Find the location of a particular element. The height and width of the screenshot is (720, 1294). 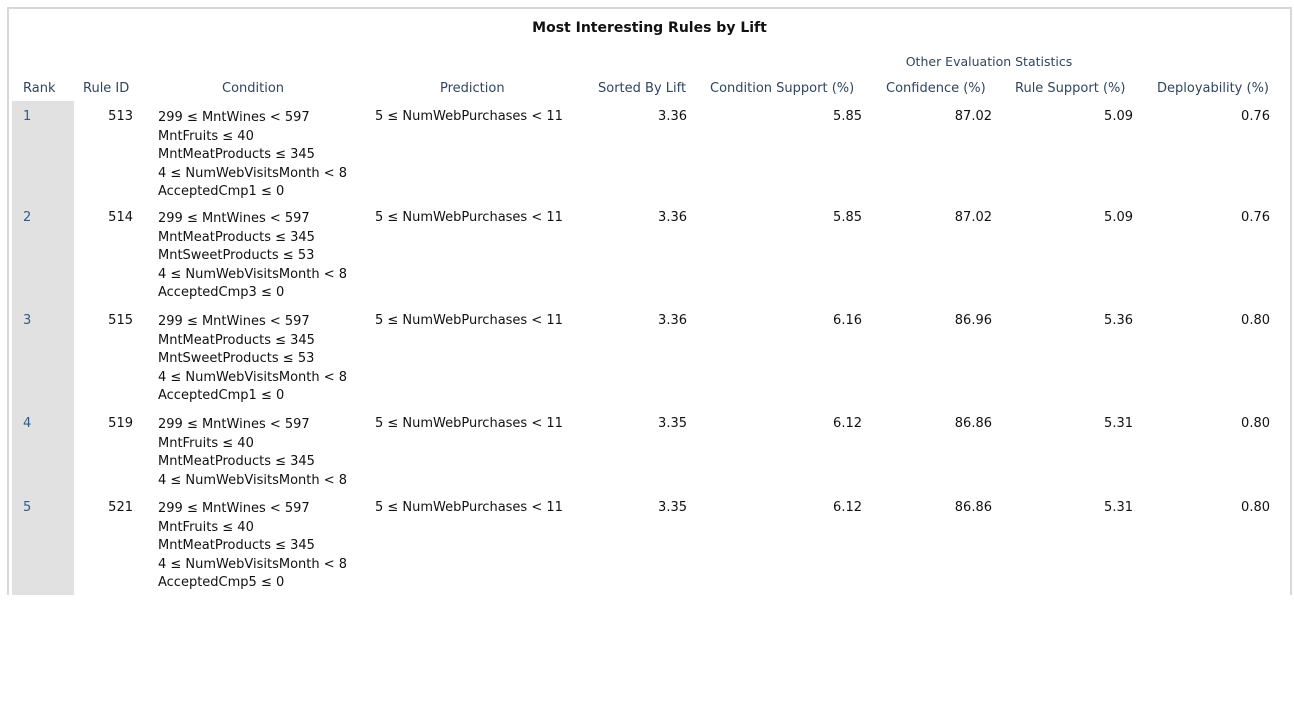

rule-id-cell: 513 is located at coordinates (120, 116).